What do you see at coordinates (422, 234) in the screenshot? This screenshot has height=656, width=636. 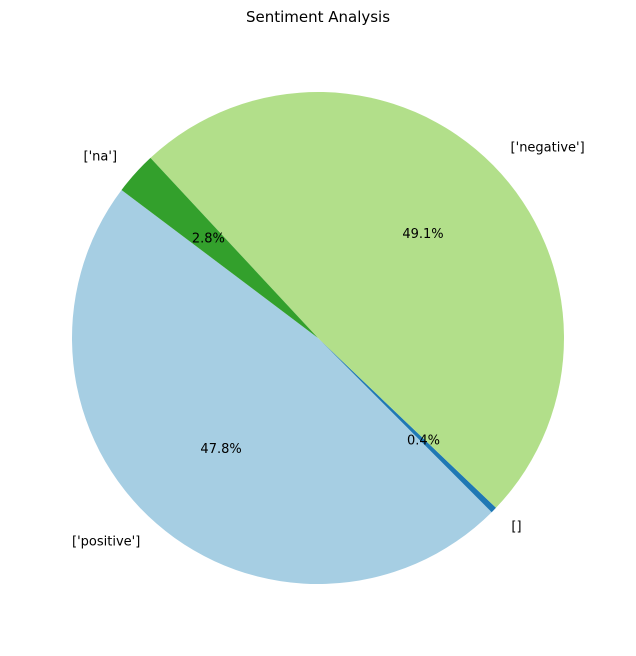 I see `slice-percent-label: 49.1%` at bounding box center [422, 234].